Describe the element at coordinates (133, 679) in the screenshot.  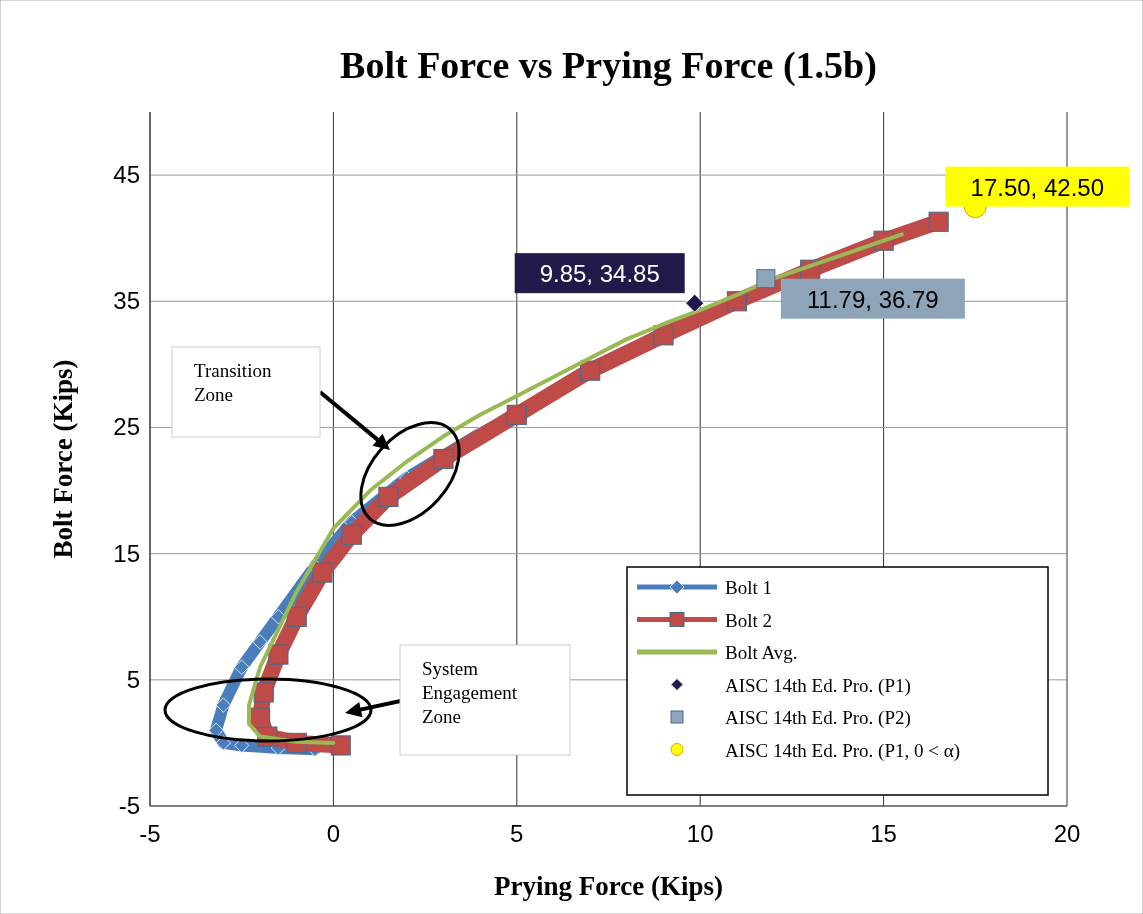
I see `y-tick-label: 5` at that location.